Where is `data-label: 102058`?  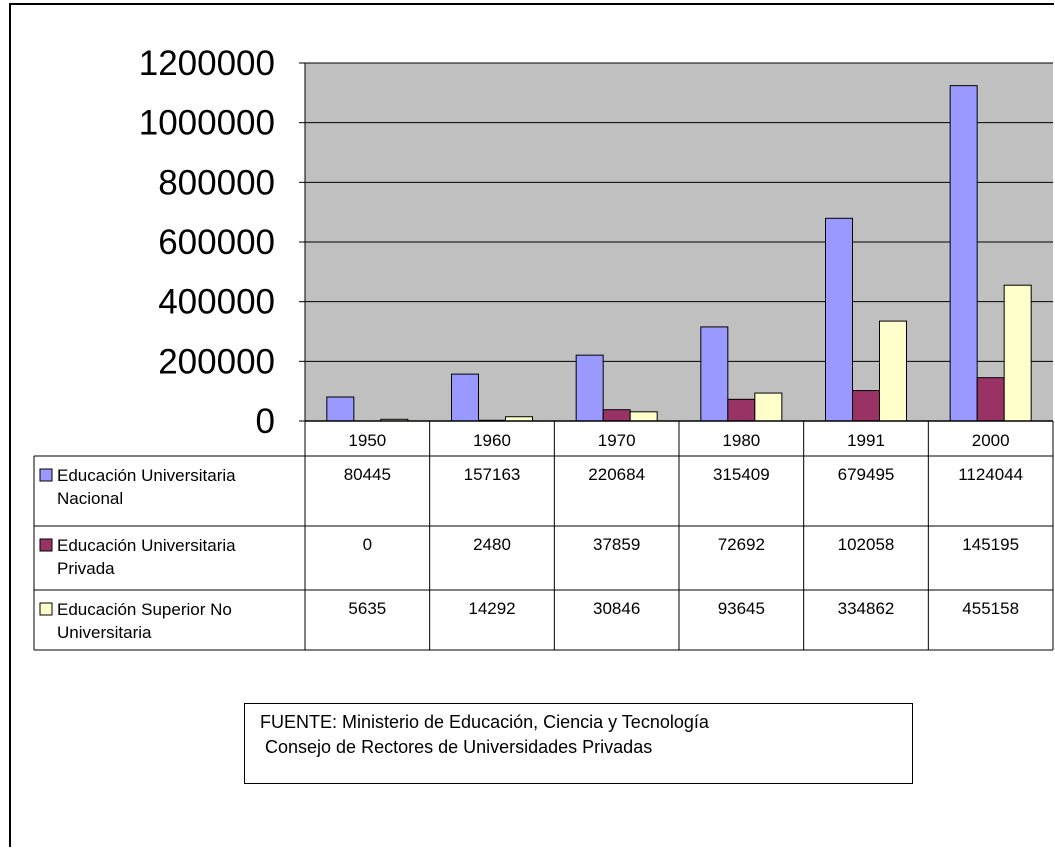 data-label: 102058 is located at coordinates (866, 544).